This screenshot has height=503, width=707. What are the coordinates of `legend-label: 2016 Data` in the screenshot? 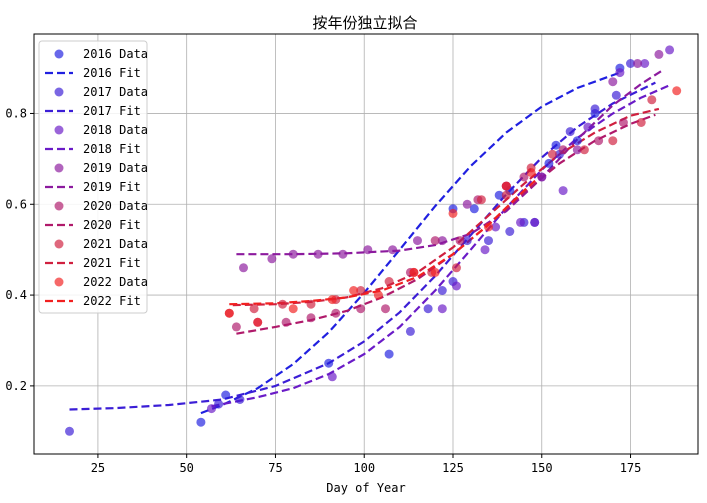 It's located at (115, 54).